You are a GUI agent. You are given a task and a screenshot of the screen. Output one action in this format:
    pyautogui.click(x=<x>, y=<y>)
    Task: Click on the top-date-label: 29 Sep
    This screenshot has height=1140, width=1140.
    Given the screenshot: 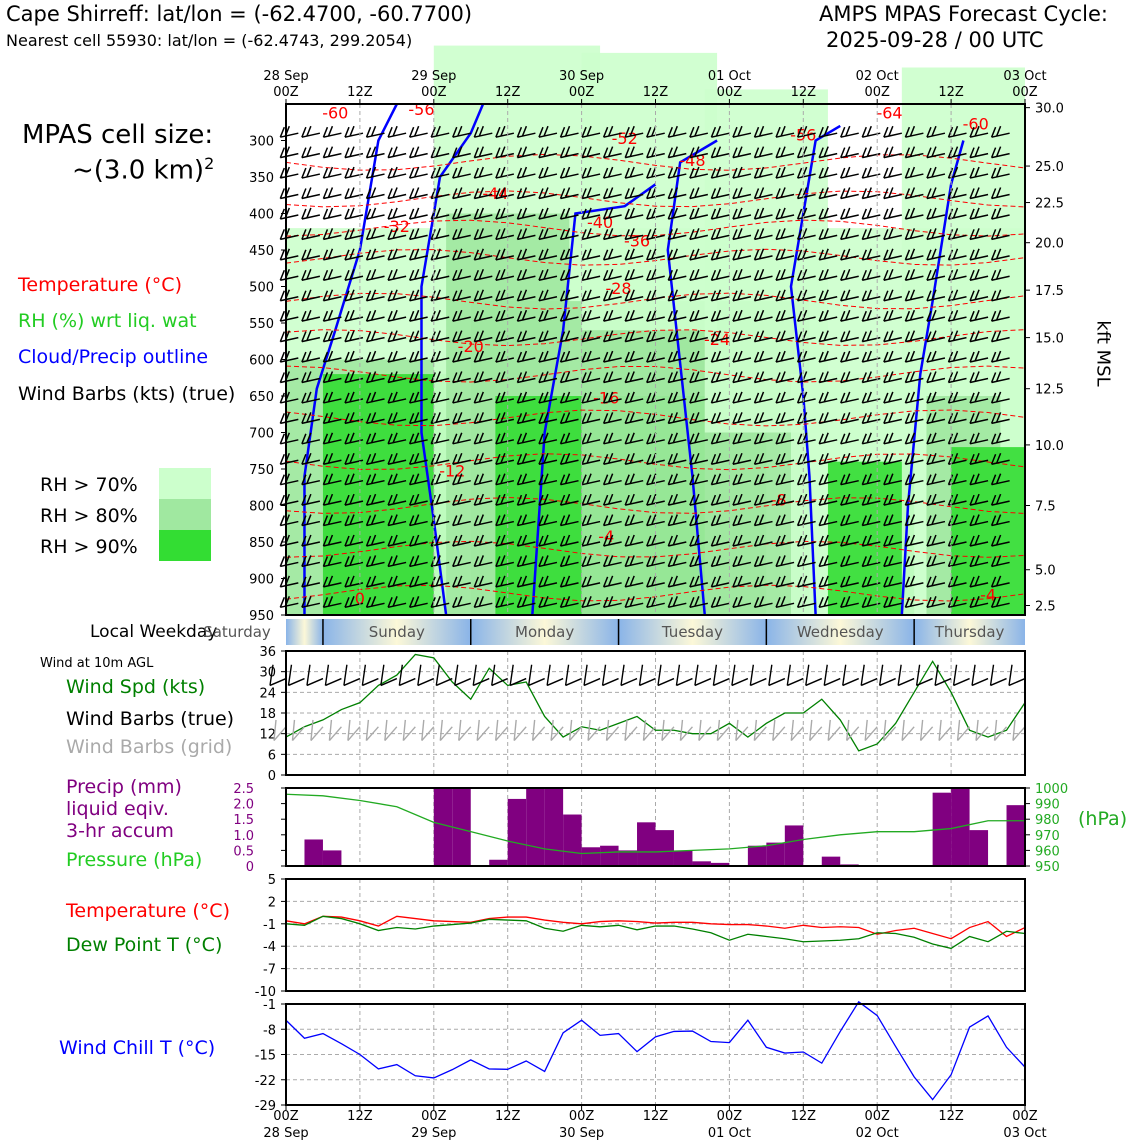 What is the action you would take?
    pyautogui.click(x=433, y=76)
    